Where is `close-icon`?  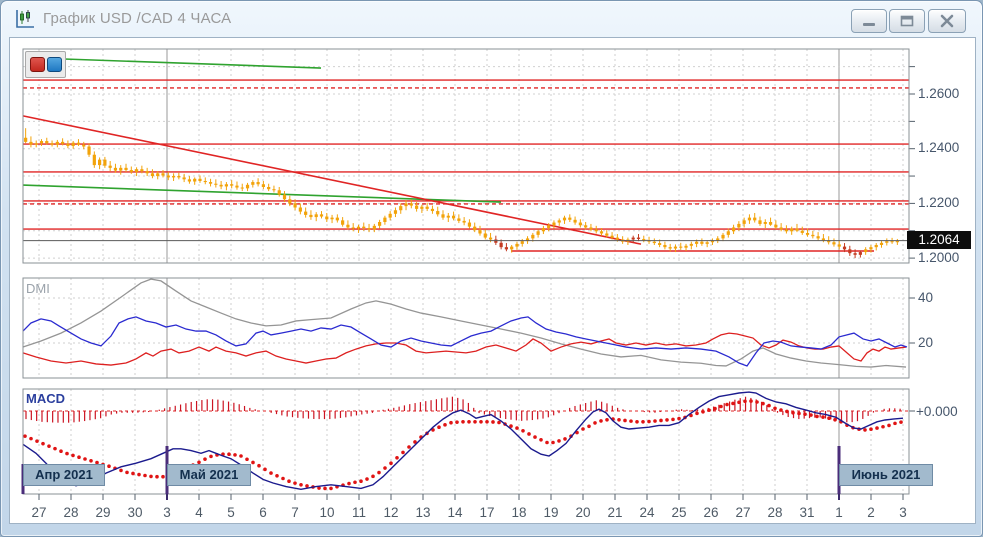
close-icon is located at coordinates (947, 21).